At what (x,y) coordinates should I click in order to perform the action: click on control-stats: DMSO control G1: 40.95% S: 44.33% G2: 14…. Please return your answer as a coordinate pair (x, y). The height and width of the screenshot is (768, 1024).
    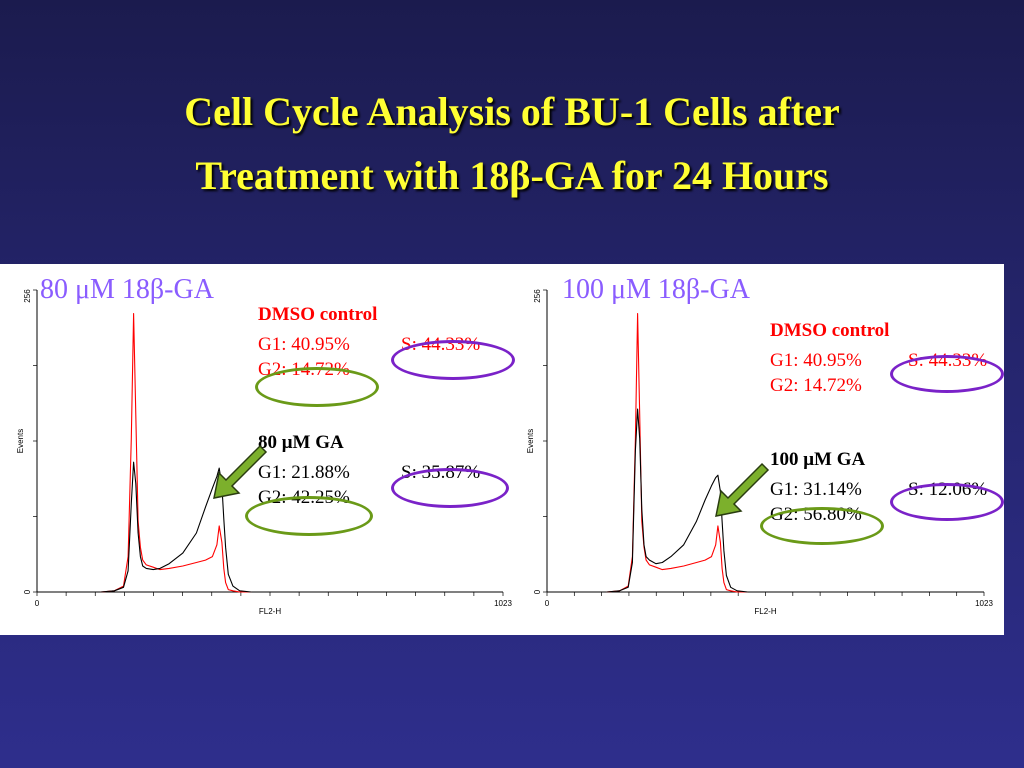
    Looking at the image, I should click on (878, 360).